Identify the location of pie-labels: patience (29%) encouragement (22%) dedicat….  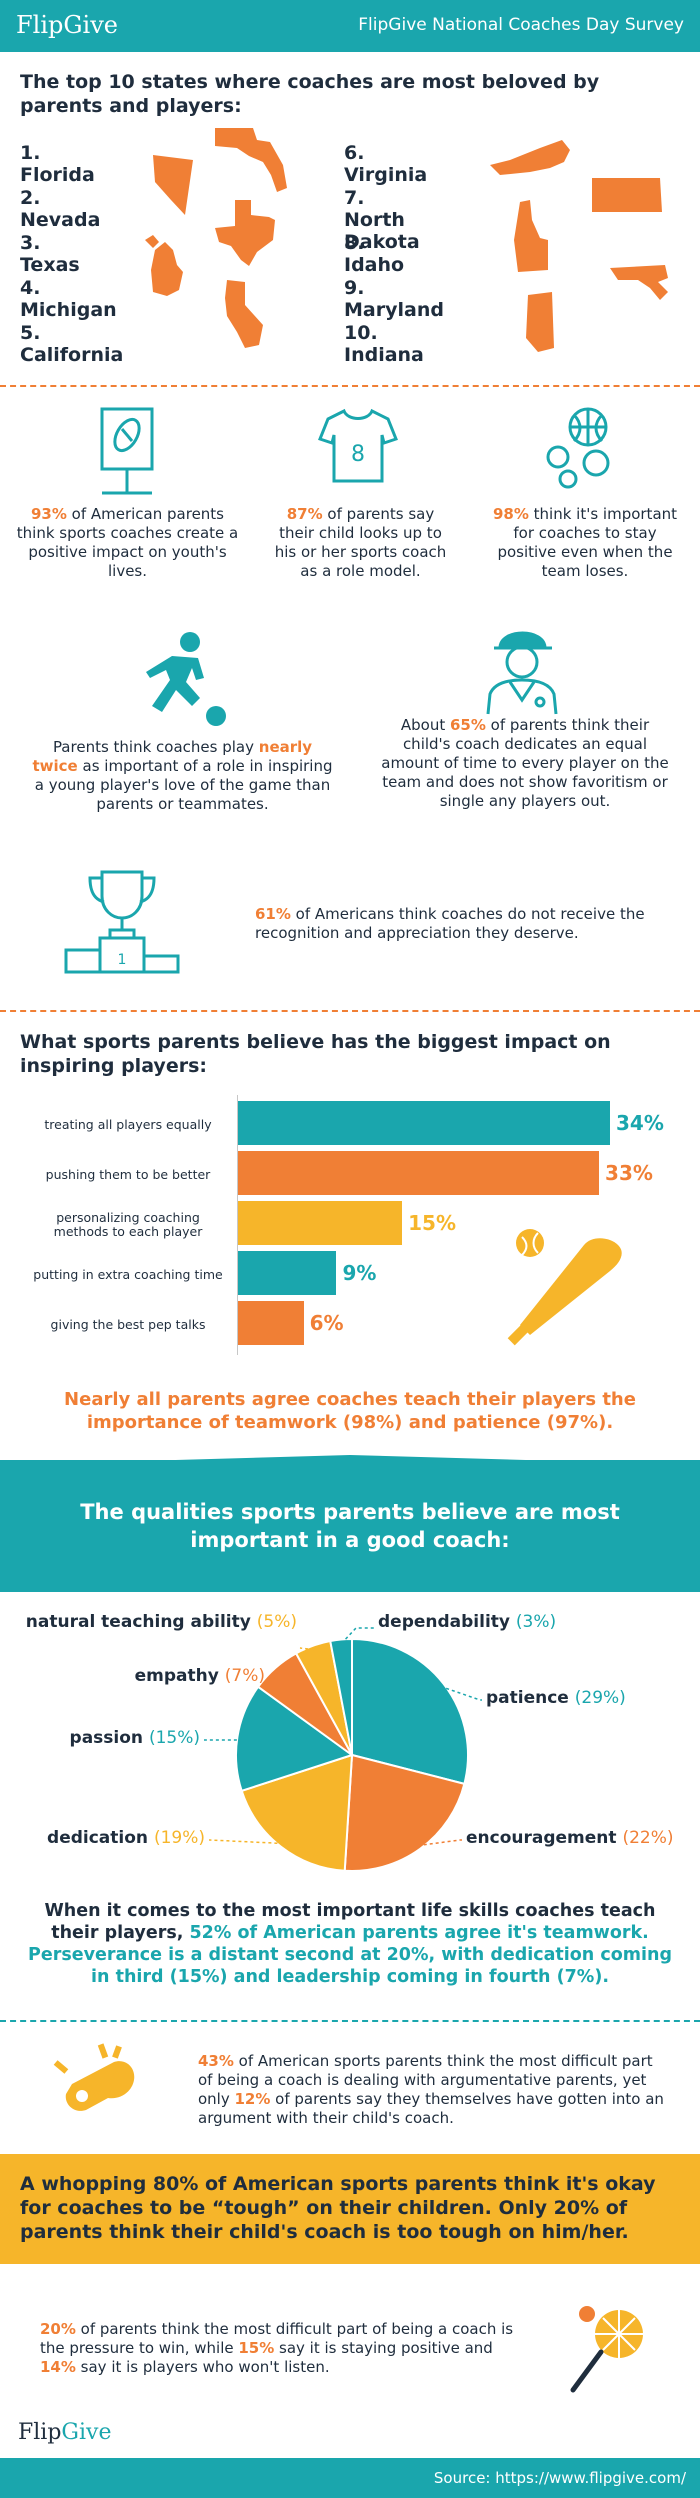
(350, 1750).